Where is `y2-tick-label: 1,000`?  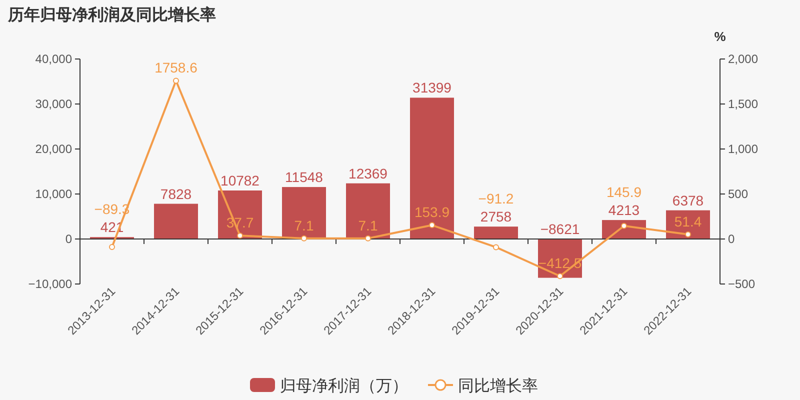
y2-tick-label: 1,000 is located at coordinates (743, 149).